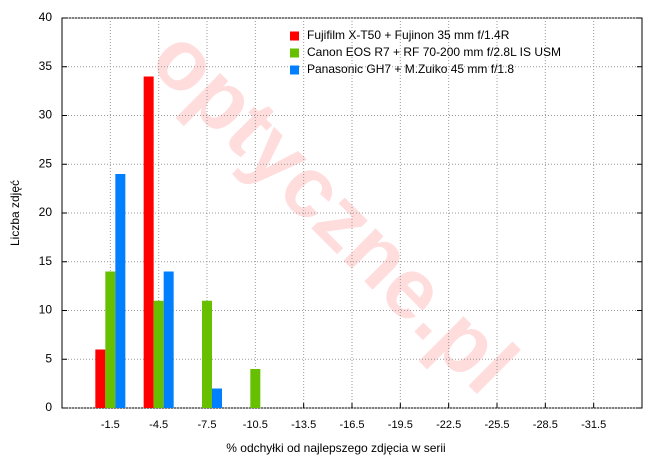  Describe the element at coordinates (46, 163) in the screenshot. I see `y-tick-label: 25` at that location.